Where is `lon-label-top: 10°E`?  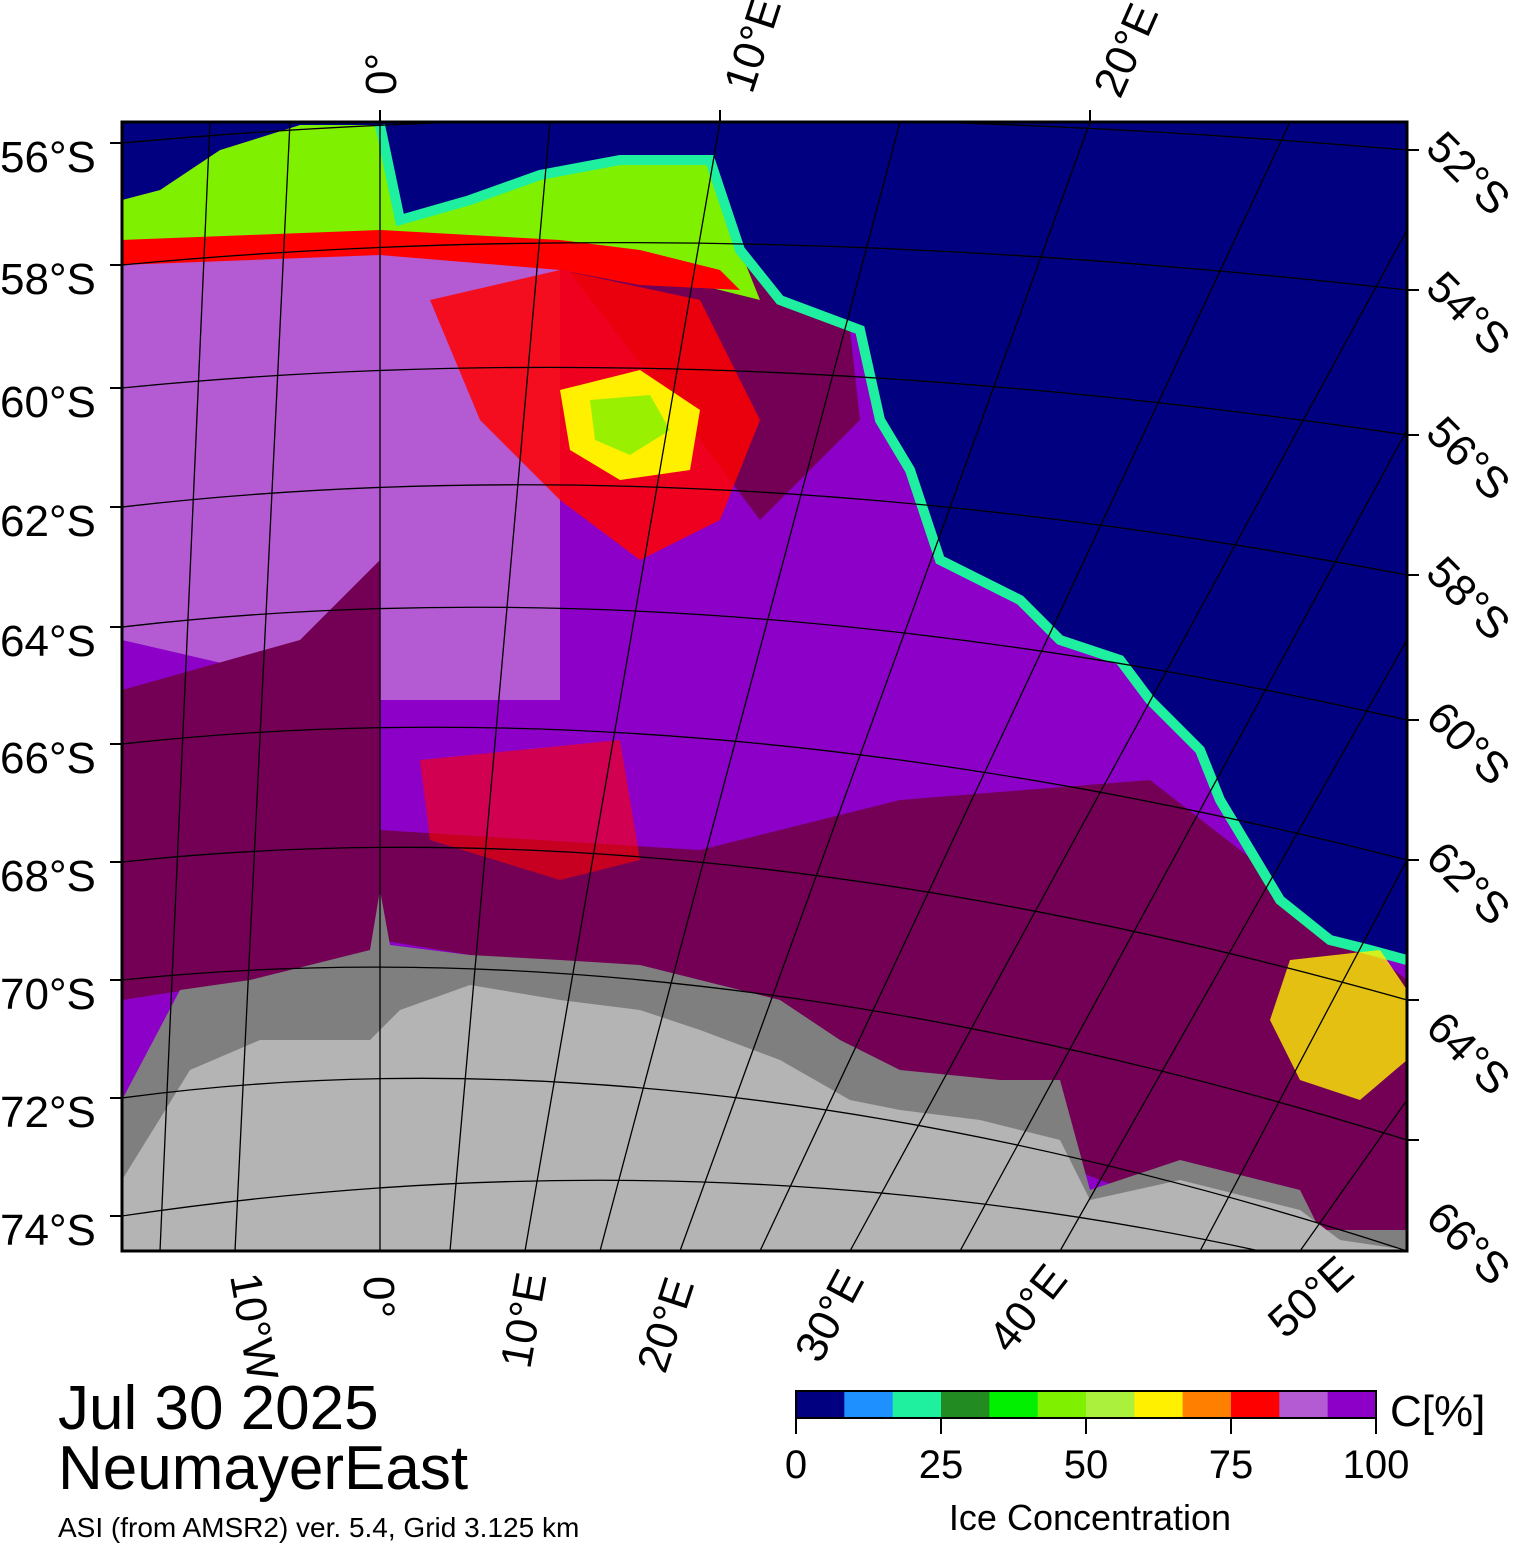
lon-label-top: 10°E is located at coordinates (753, 49).